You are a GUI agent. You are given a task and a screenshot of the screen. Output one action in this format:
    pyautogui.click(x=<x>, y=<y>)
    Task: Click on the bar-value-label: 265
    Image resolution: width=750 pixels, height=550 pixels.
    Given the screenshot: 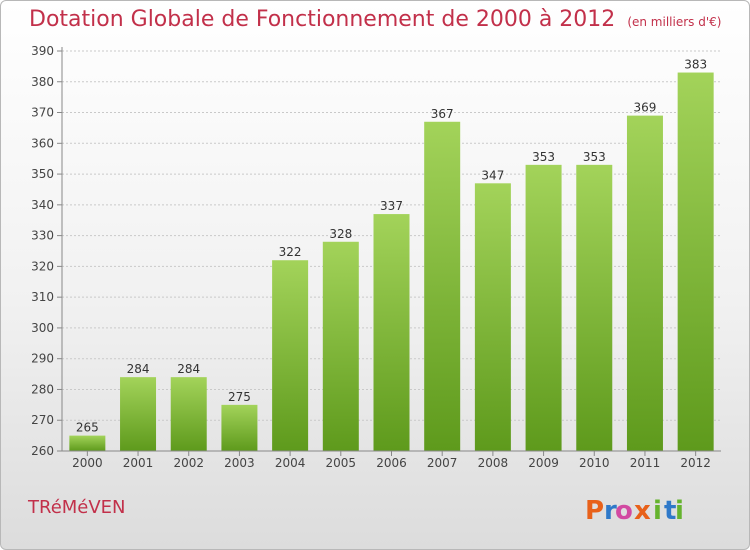 What is the action you would take?
    pyautogui.click(x=87, y=428)
    